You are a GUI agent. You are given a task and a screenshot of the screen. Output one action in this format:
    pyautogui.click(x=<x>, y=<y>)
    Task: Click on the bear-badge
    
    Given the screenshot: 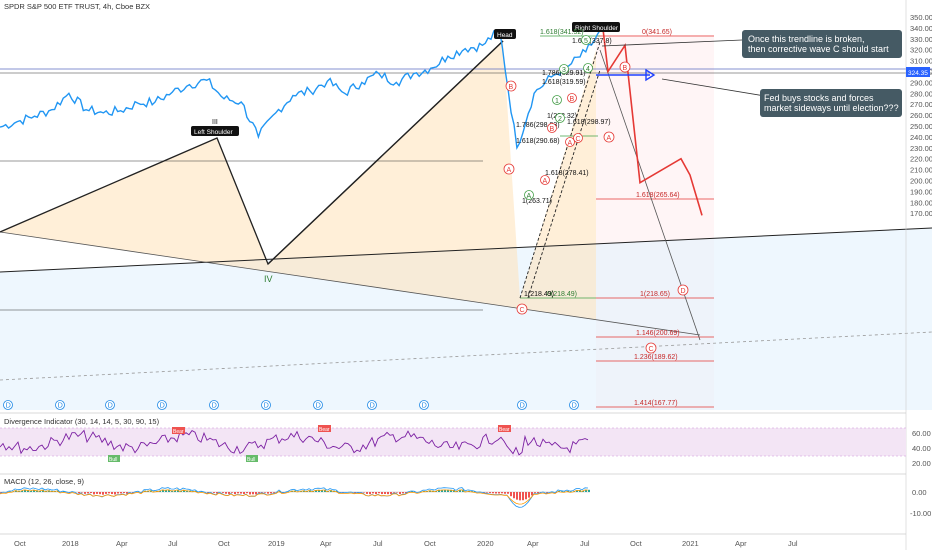 What is the action you would take?
    pyautogui.click(x=178, y=430)
    